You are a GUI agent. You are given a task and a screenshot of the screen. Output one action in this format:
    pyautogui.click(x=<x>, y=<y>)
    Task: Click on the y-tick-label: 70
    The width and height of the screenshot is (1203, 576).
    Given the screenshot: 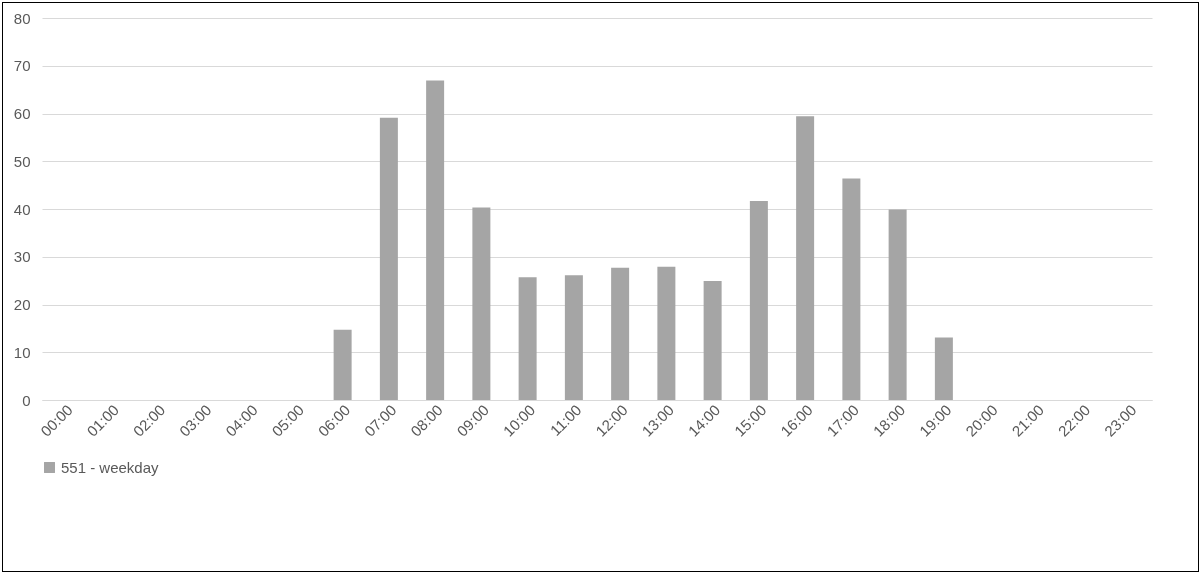 What is the action you would take?
    pyautogui.click(x=22, y=66)
    